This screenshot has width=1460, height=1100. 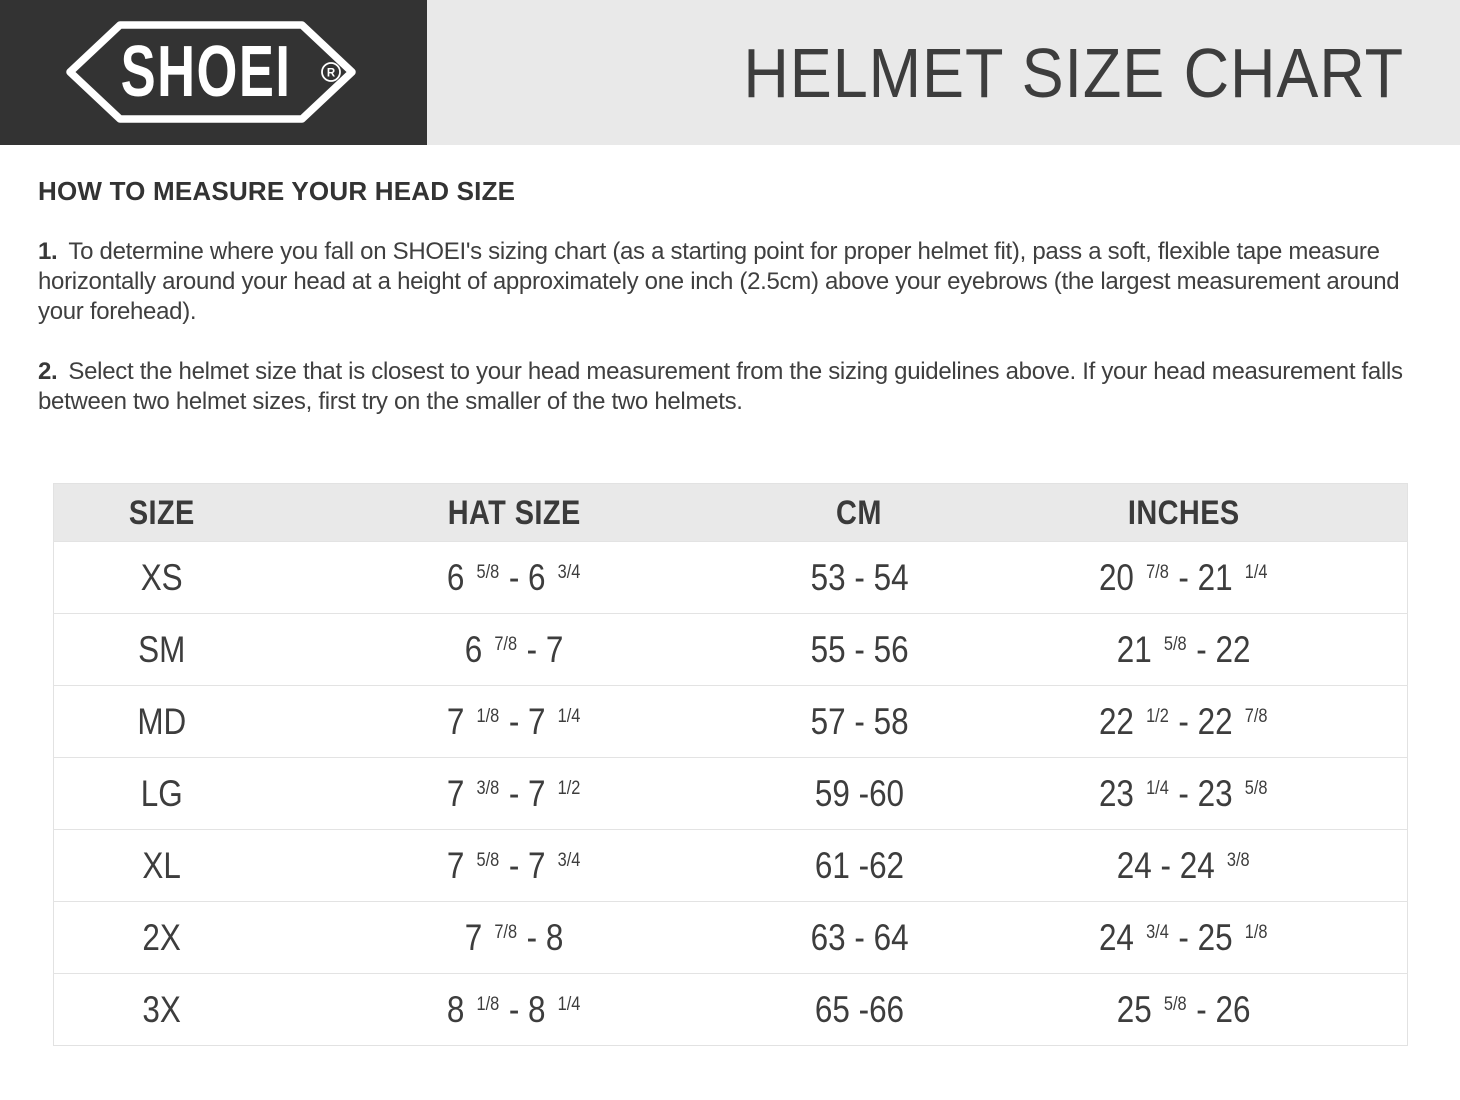 What do you see at coordinates (730, 721) in the screenshot?
I see `table-row: MD 7 1/8 - 7 1/4 57 - 58 22 1/2 - 22 7/8` at bounding box center [730, 721].